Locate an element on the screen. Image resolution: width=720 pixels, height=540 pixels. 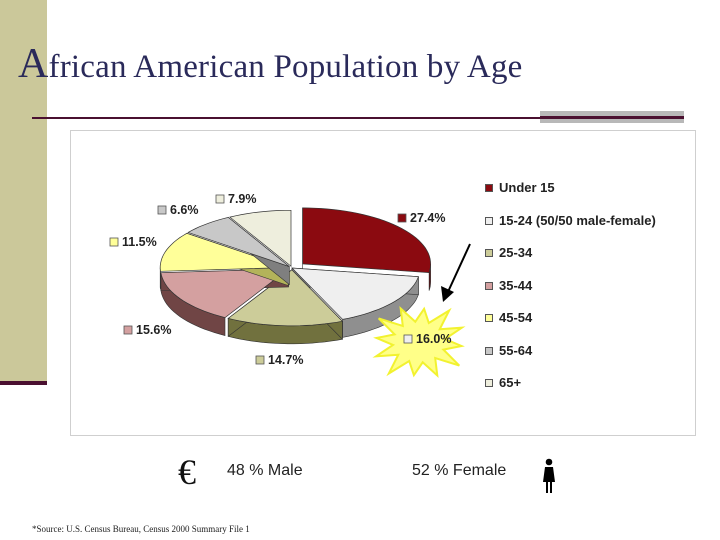
legend-item-35-44: 35-44 is located at coordinates (570, 292).